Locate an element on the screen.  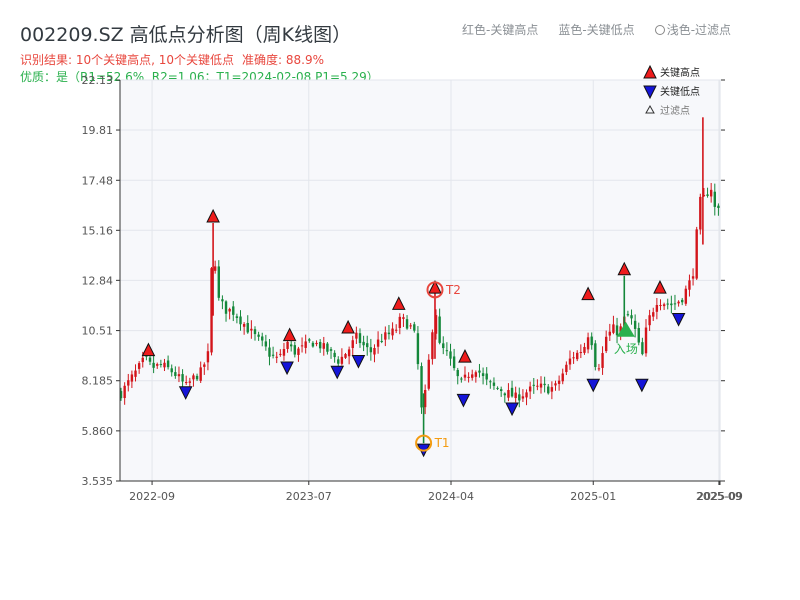
y-tick-label: 19.81 is located at coordinates (98, 130).